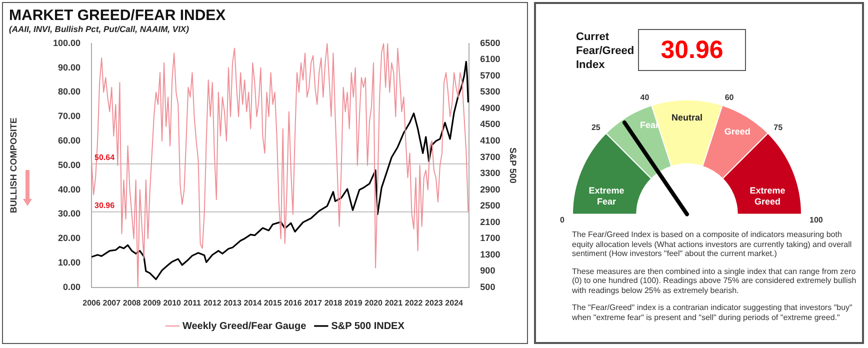 This screenshot has height=348, width=868. What do you see at coordinates (563, 219) in the screenshot?
I see `text: 0` at bounding box center [563, 219].